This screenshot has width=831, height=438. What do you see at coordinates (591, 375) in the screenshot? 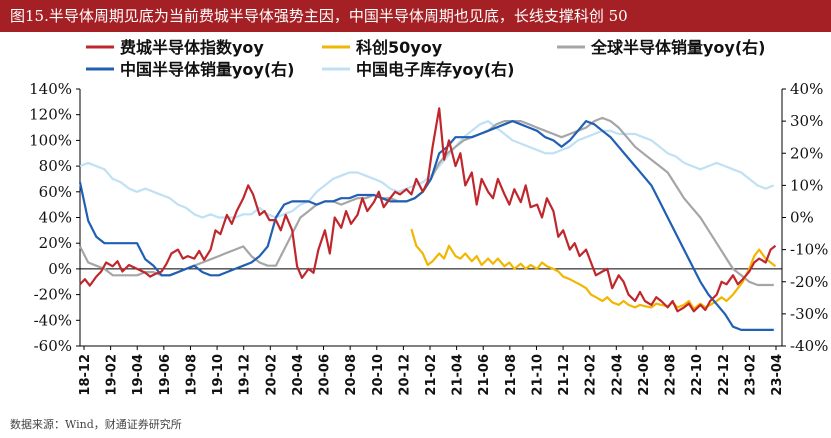
I see `x-tick-label: 22-02` at bounding box center [591, 375].